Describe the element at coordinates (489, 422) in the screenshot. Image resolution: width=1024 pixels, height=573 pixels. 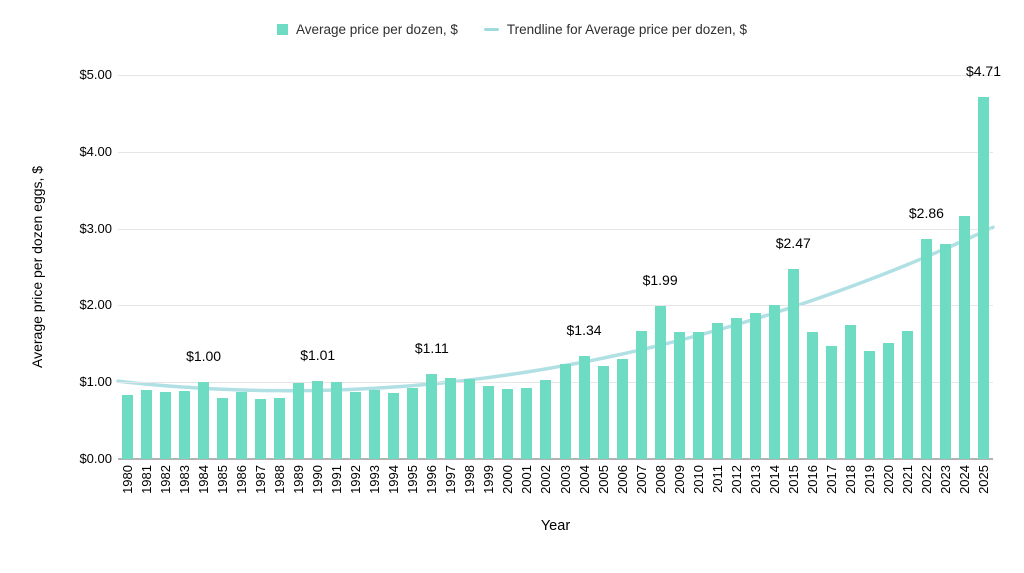
I see `bar-1999` at that location.